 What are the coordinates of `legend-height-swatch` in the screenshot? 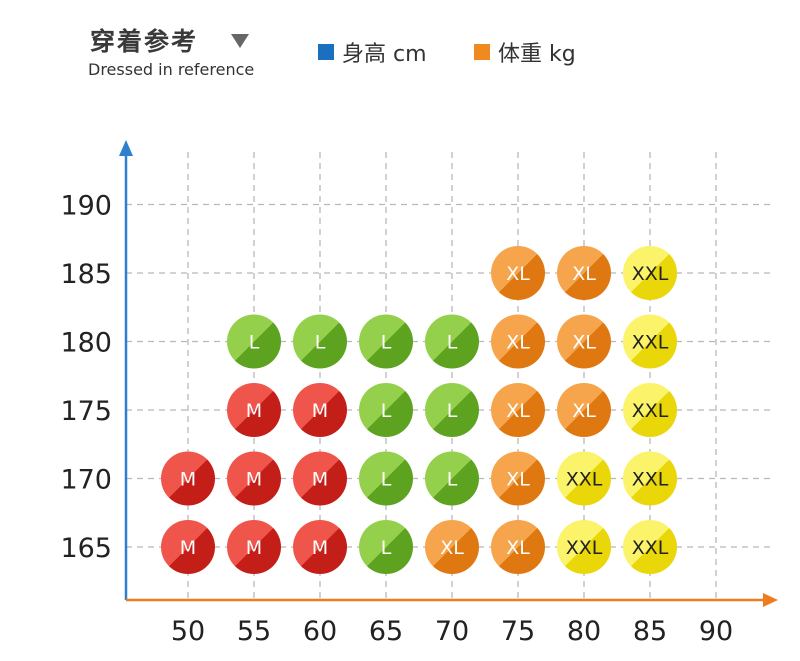 It's located at (326, 52).